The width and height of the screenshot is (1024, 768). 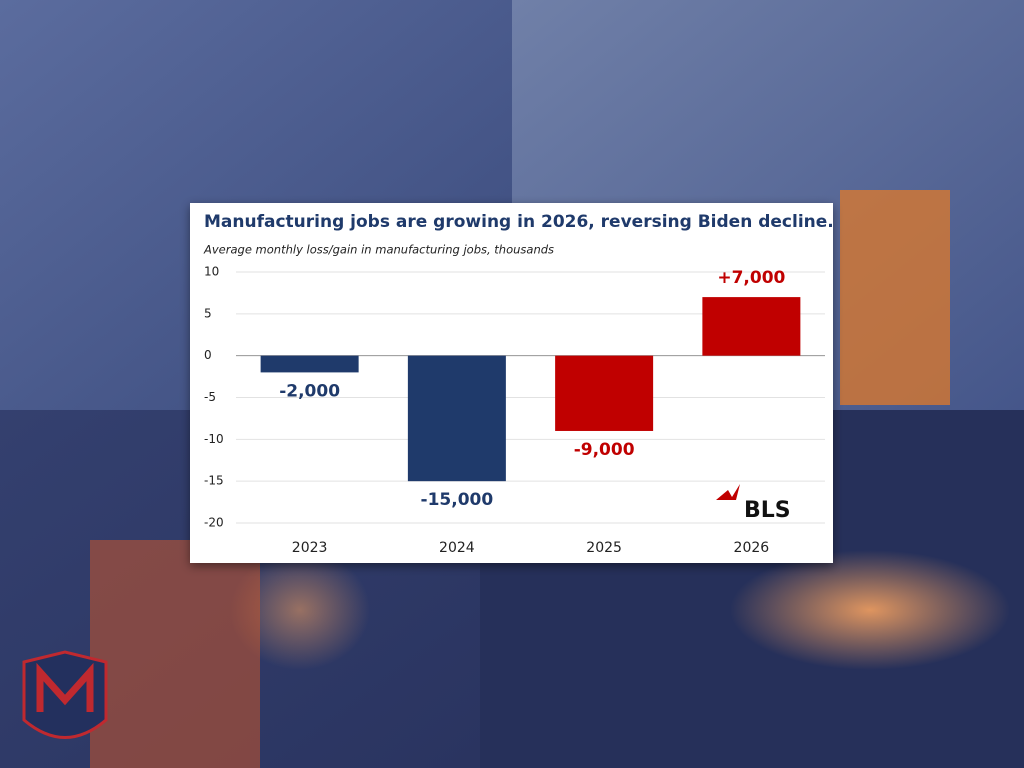 I want to click on y-tick-label: 10, so click(x=211, y=272).